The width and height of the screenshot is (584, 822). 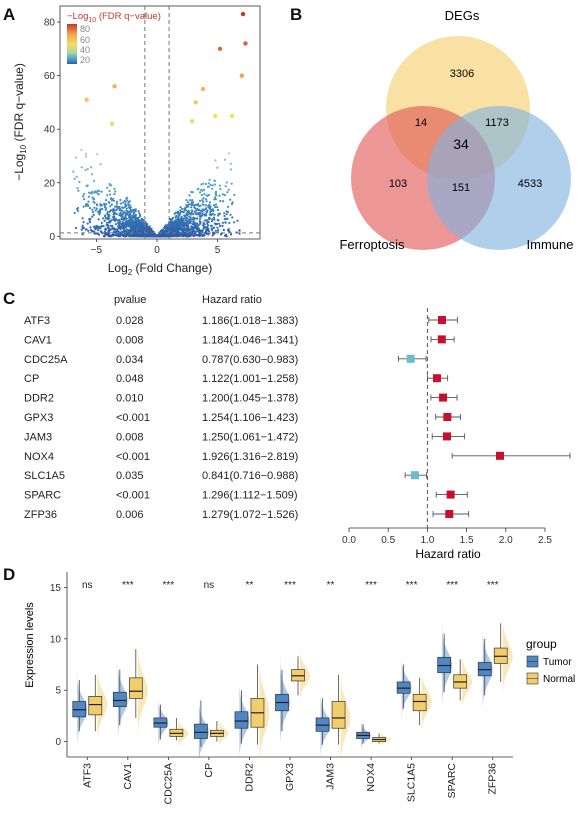 What do you see at coordinates (250, 457) in the screenshot?
I see `forest-hr-text: 1.926(1.316−2.819)` at bounding box center [250, 457].